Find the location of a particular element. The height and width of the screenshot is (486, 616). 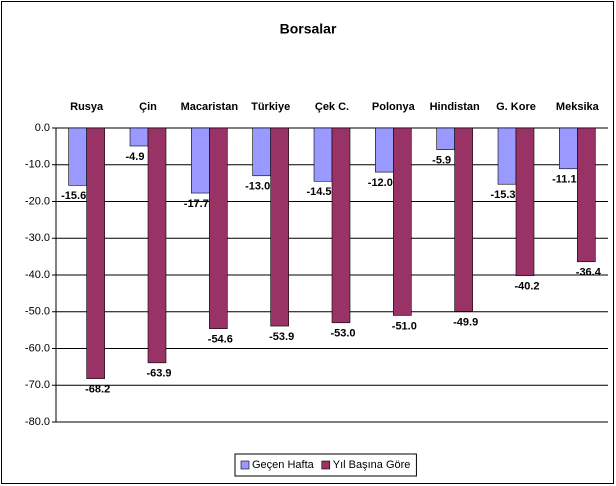

data-label: -68.2 is located at coordinates (97, 390).